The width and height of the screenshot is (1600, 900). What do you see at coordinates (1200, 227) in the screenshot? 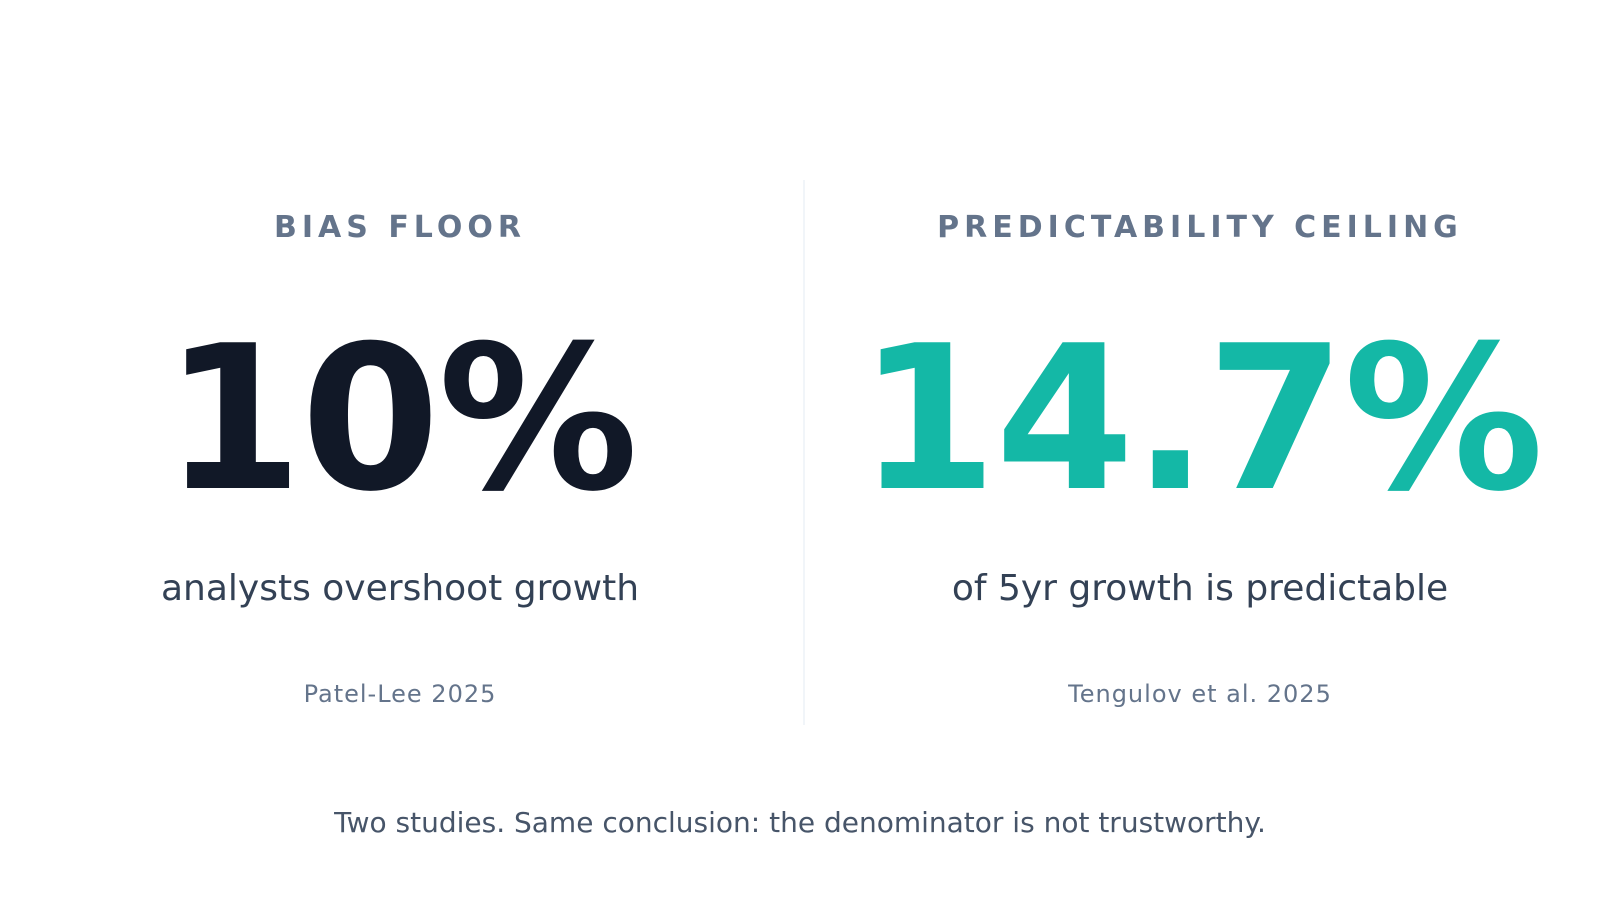
I see `panel-label: PREDICTABILITY CEILING` at bounding box center [1200, 227].